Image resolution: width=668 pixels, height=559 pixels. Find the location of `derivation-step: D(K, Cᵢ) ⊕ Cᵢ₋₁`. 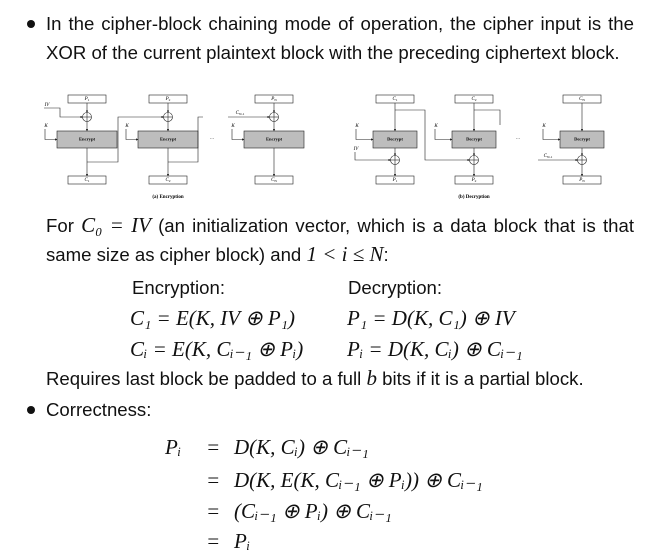

derivation-step: D(K, Cᵢ) ⊕ Cᵢ₋₁ is located at coordinates (301, 447).